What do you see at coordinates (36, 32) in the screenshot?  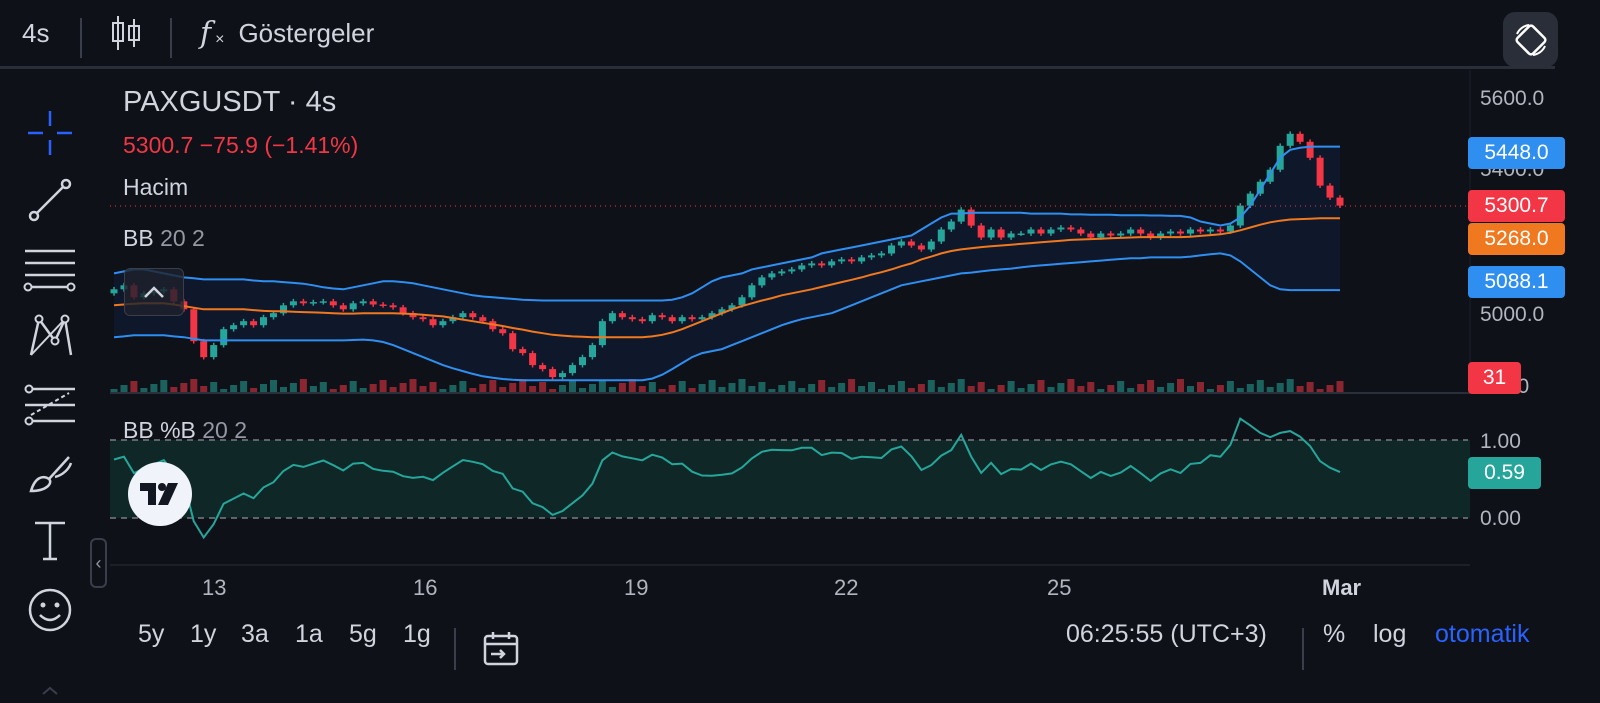 I see `interval-button: 4s` at bounding box center [36, 32].